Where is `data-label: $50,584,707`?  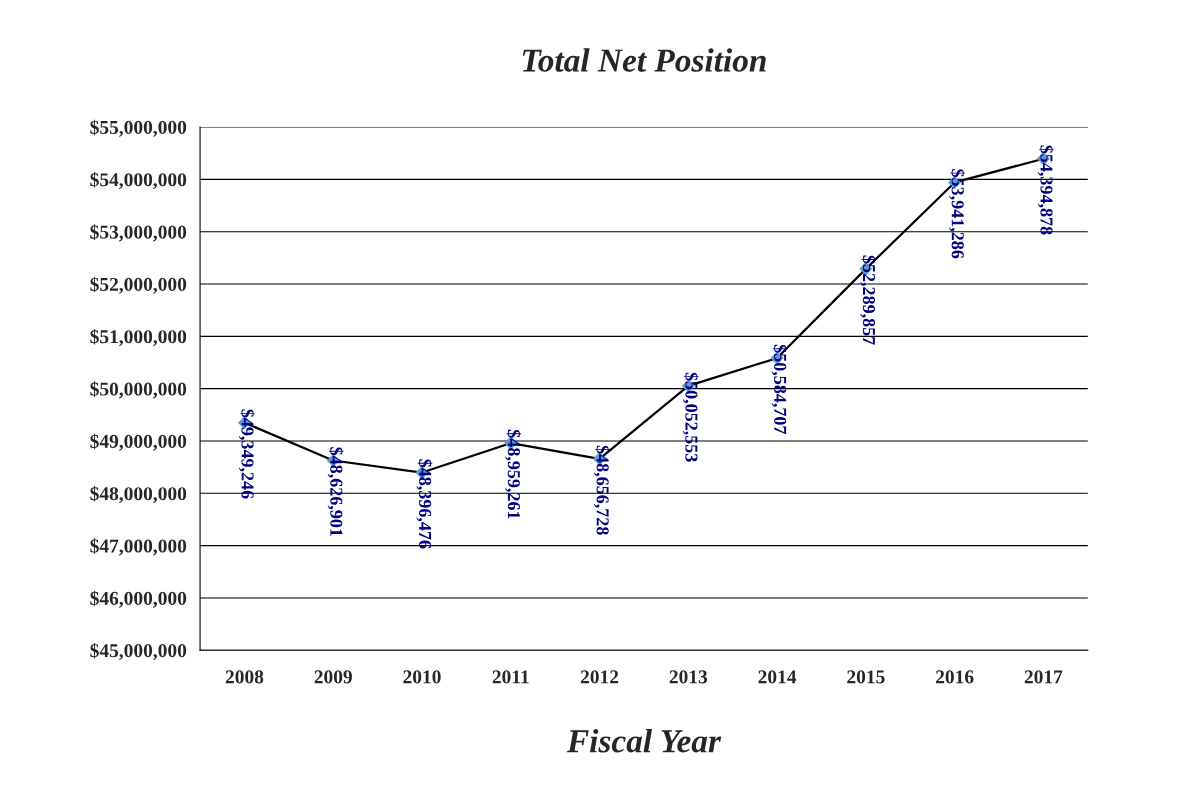
data-label: $50,584,707 is located at coordinates (779, 389).